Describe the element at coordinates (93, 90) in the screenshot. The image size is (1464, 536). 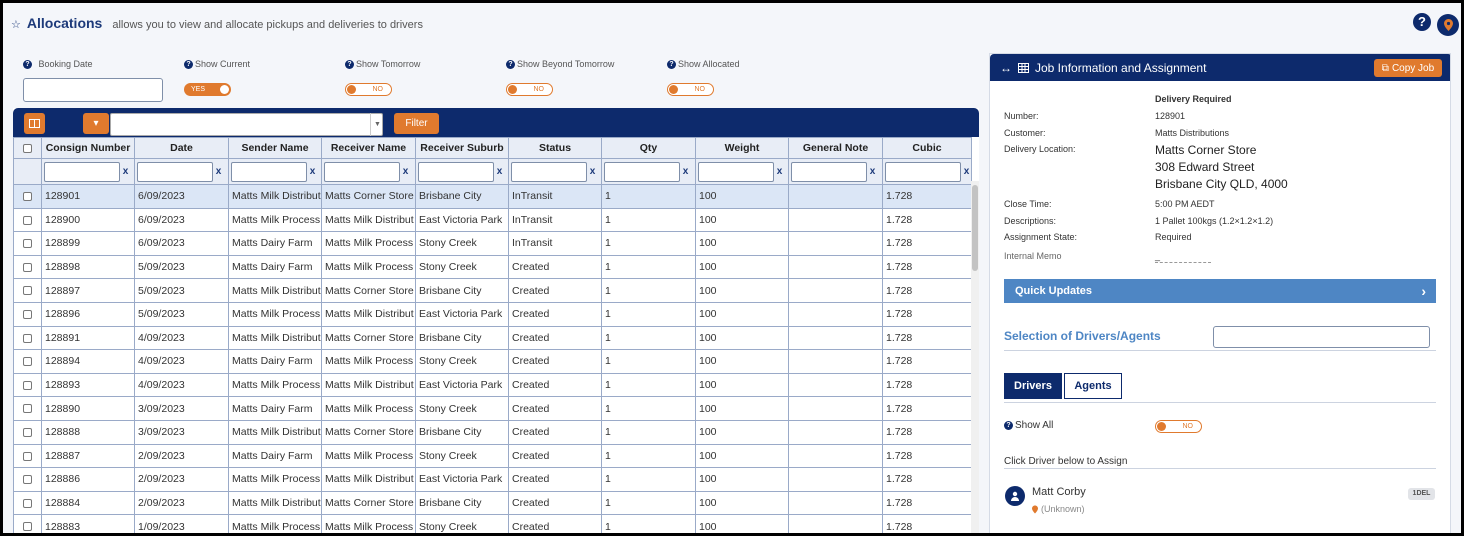
I see `booking-date-input` at that location.